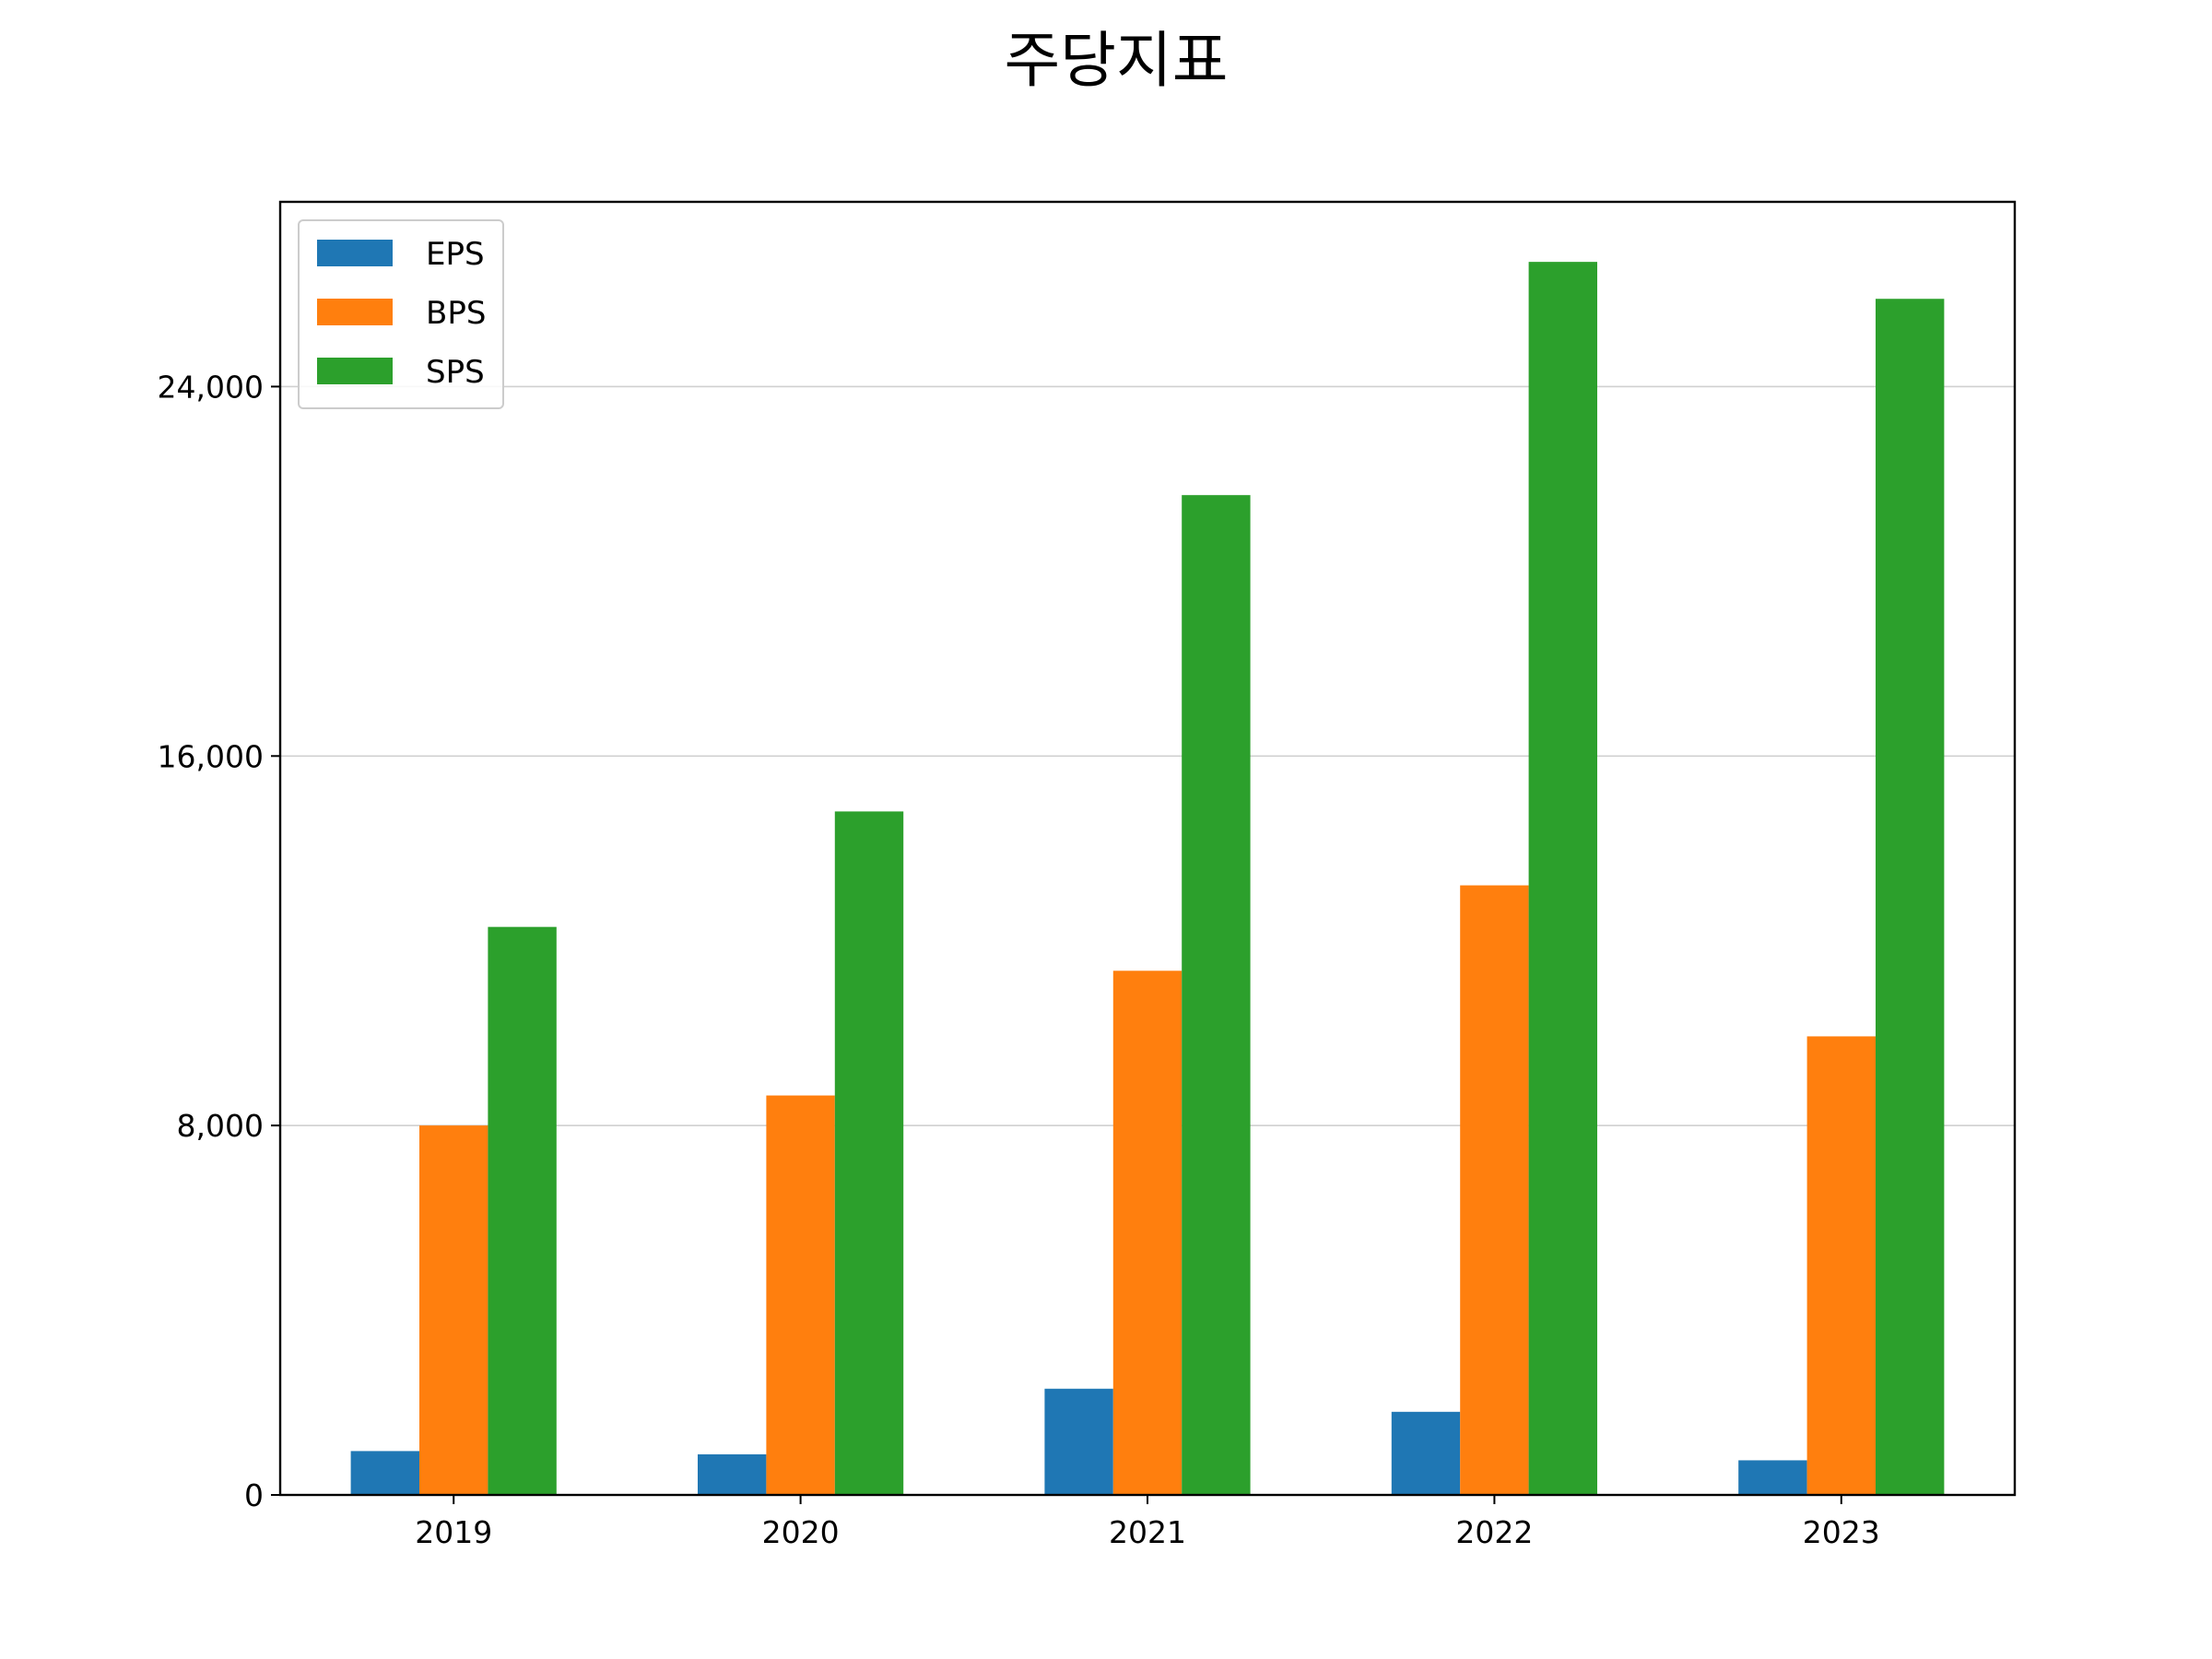 Image resolution: width=2212 pixels, height=1659 pixels. What do you see at coordinates (211, 756) in the screenshot?
I see `y-tick-label: 16,000` at bounding box center [211, 756].